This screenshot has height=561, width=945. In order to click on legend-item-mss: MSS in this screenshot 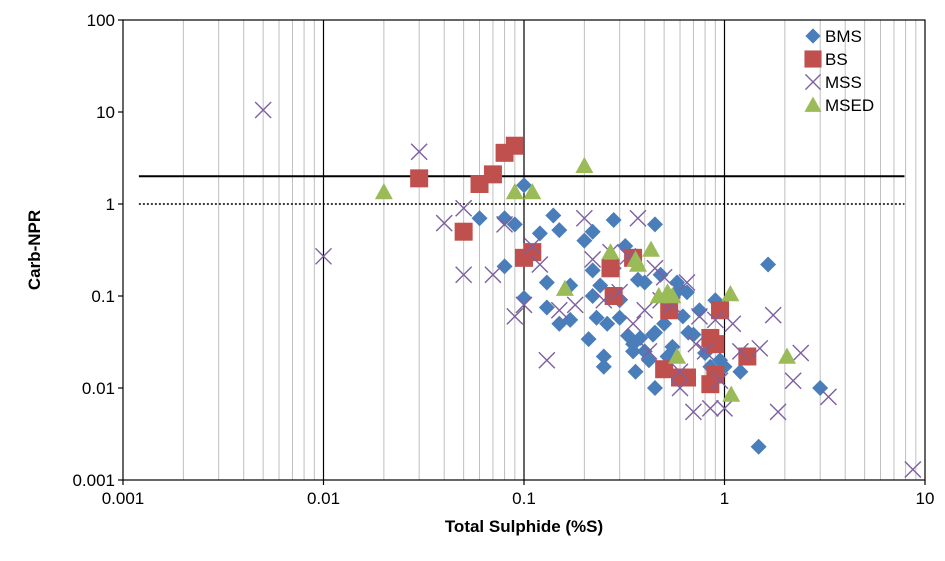, I will do `click(833, 82)`.